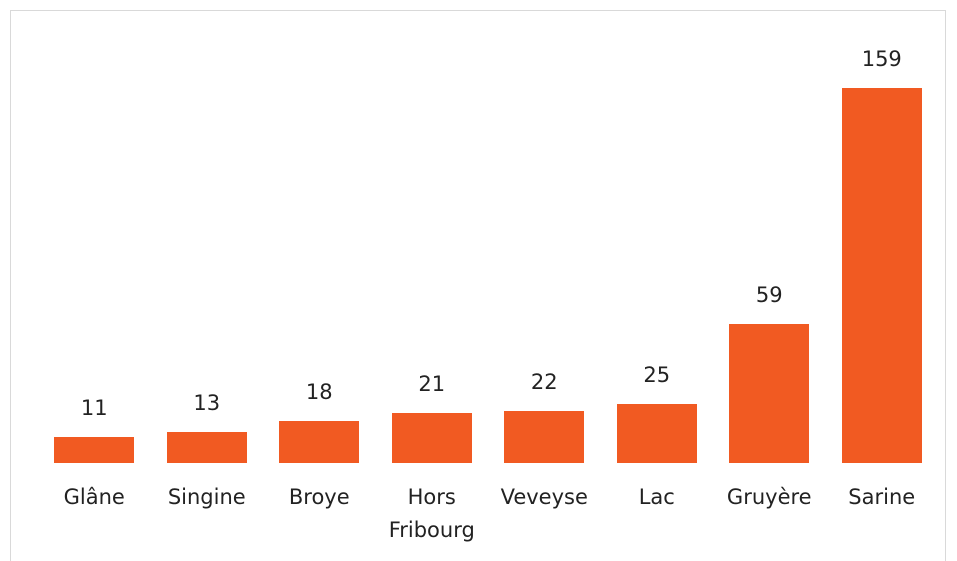 The height and width of the screenshot is (561, 957). Describe the element at coordinates (431, 513) in the screenshot. I see `x-tick-label: Hors Fribourg` at that location.